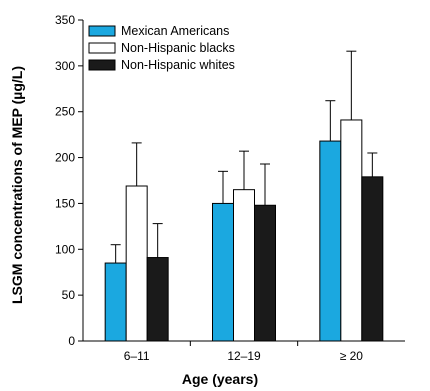  What do you see at coordinates (65, 158) in the screenshot?
I see `y-tick-label: 200` at bounding box center [65, 158].